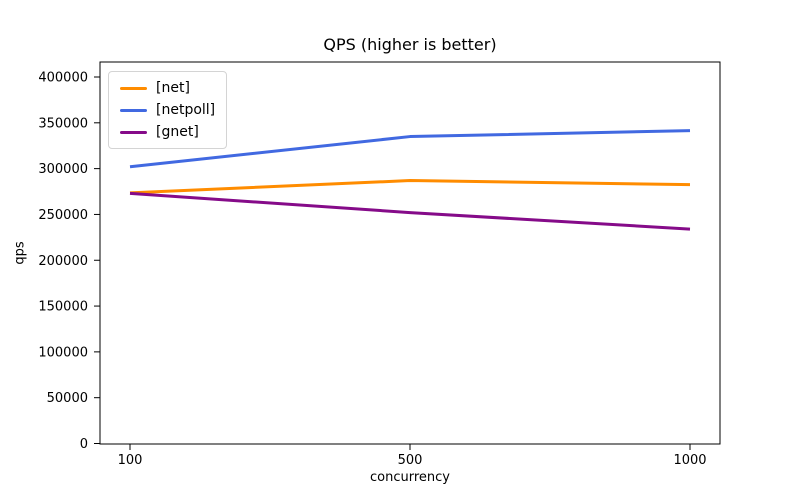  I want to click on chart-title: QPS (higher is better), so click(410, 44).